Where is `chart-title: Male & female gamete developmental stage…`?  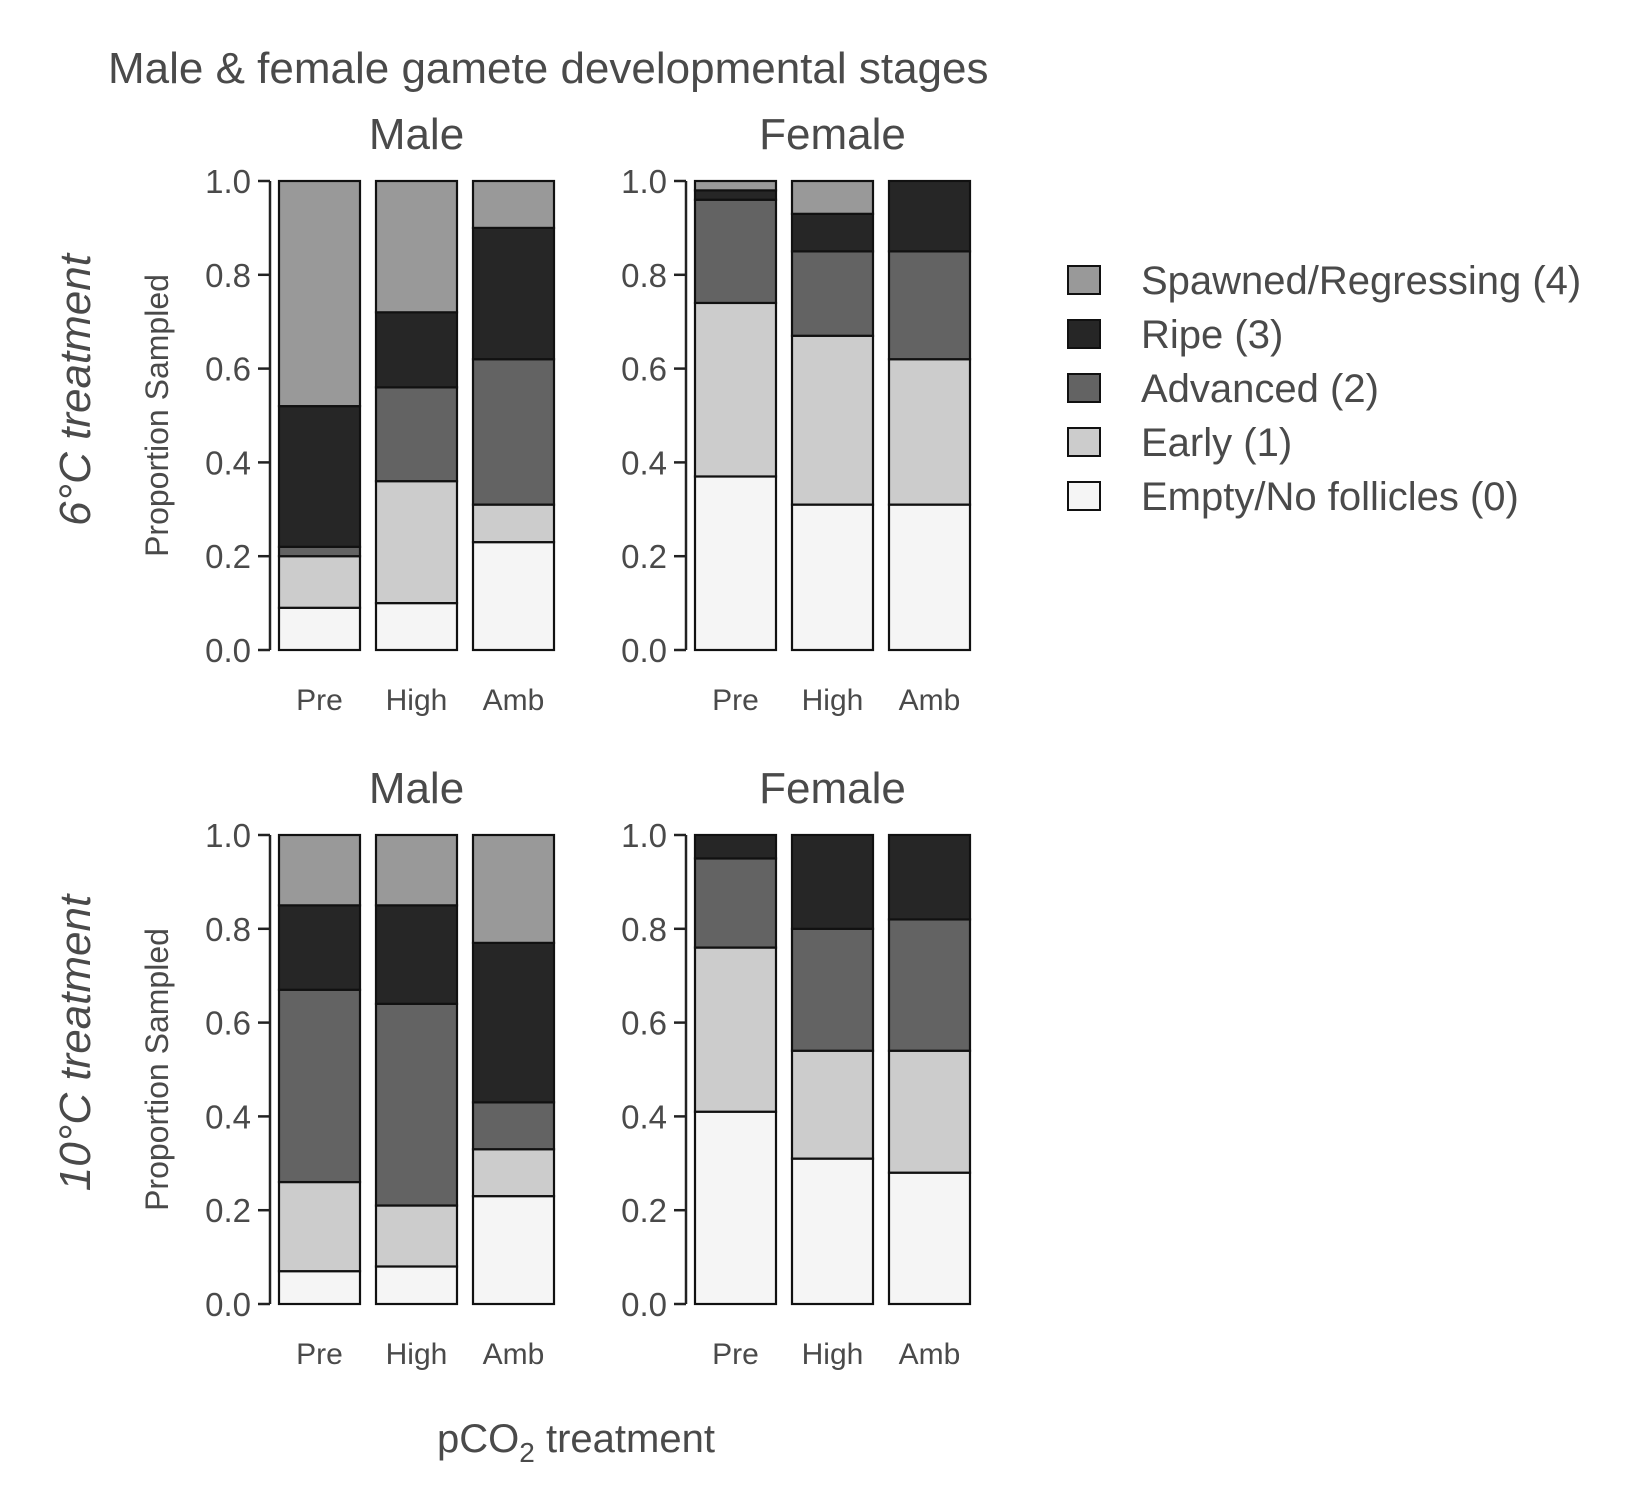
chart-title: Male & female gamete developmental stage… is located at coordinates (548, 68).